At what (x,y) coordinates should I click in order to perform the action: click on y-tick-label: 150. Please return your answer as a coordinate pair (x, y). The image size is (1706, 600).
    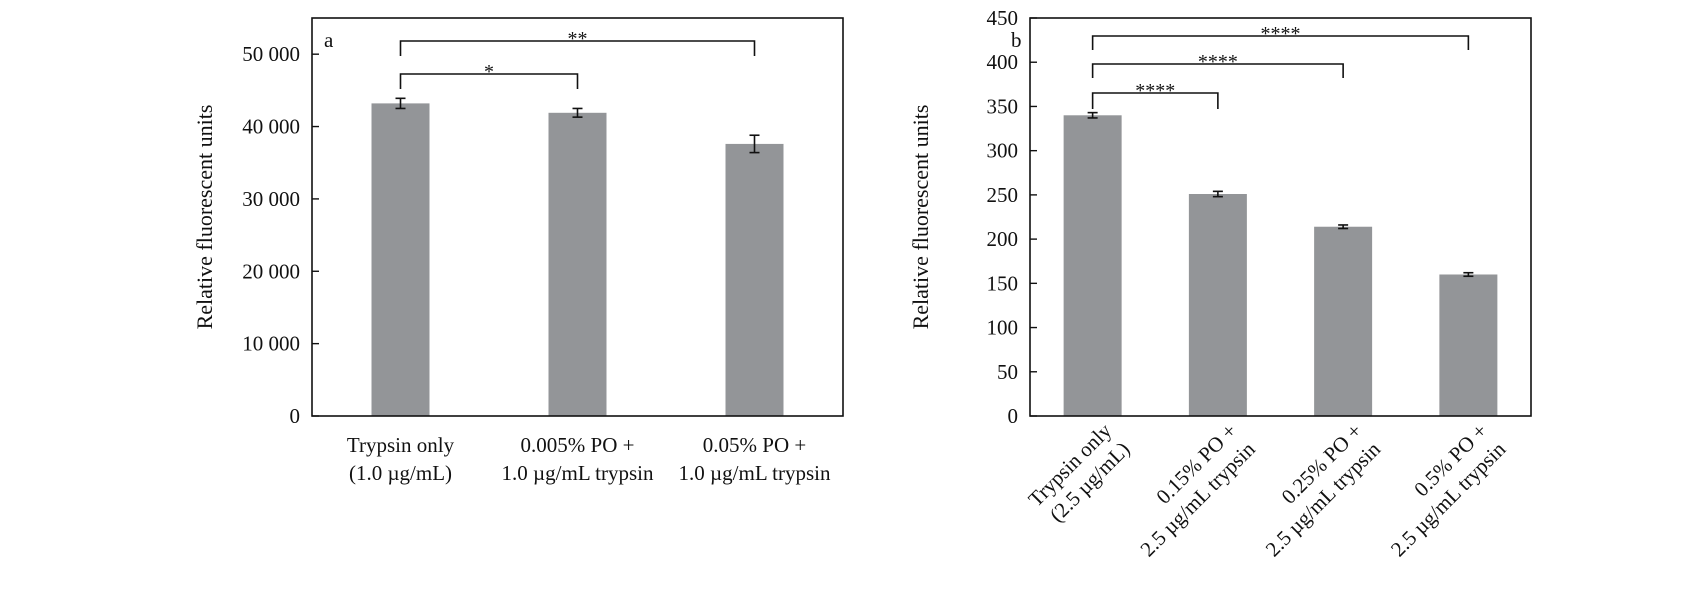
    Looking at the image, I should click on (1003, 283).